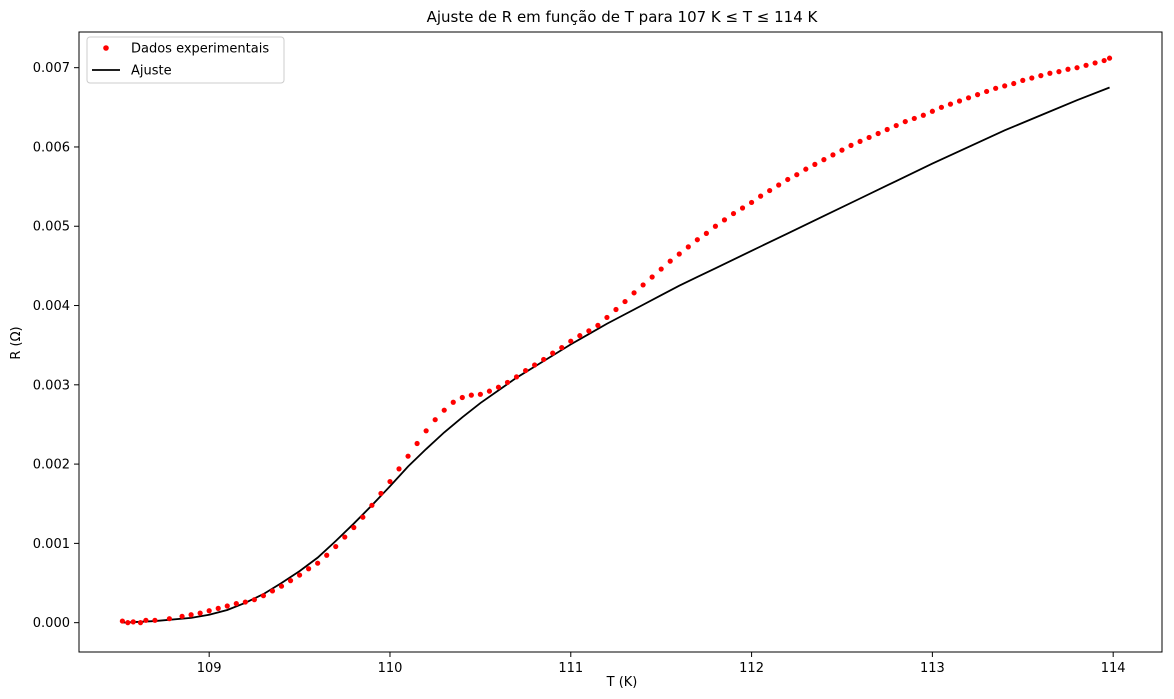  Describe the element at coordinates (1113, 668) in the screenshot. I see `x-tick-label: 114` at that location.